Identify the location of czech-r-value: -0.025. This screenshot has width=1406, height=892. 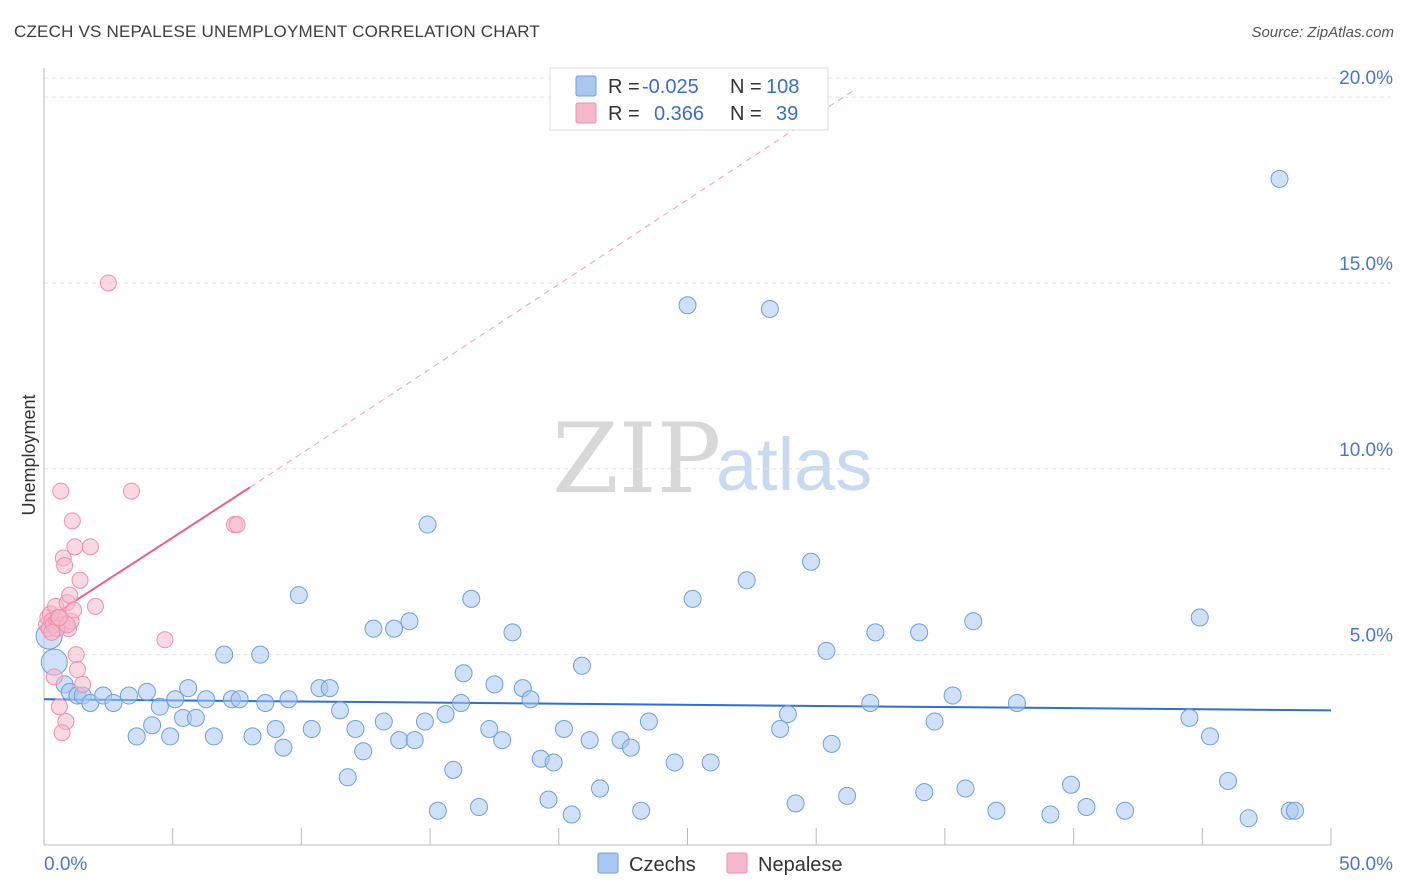
(670, 87).